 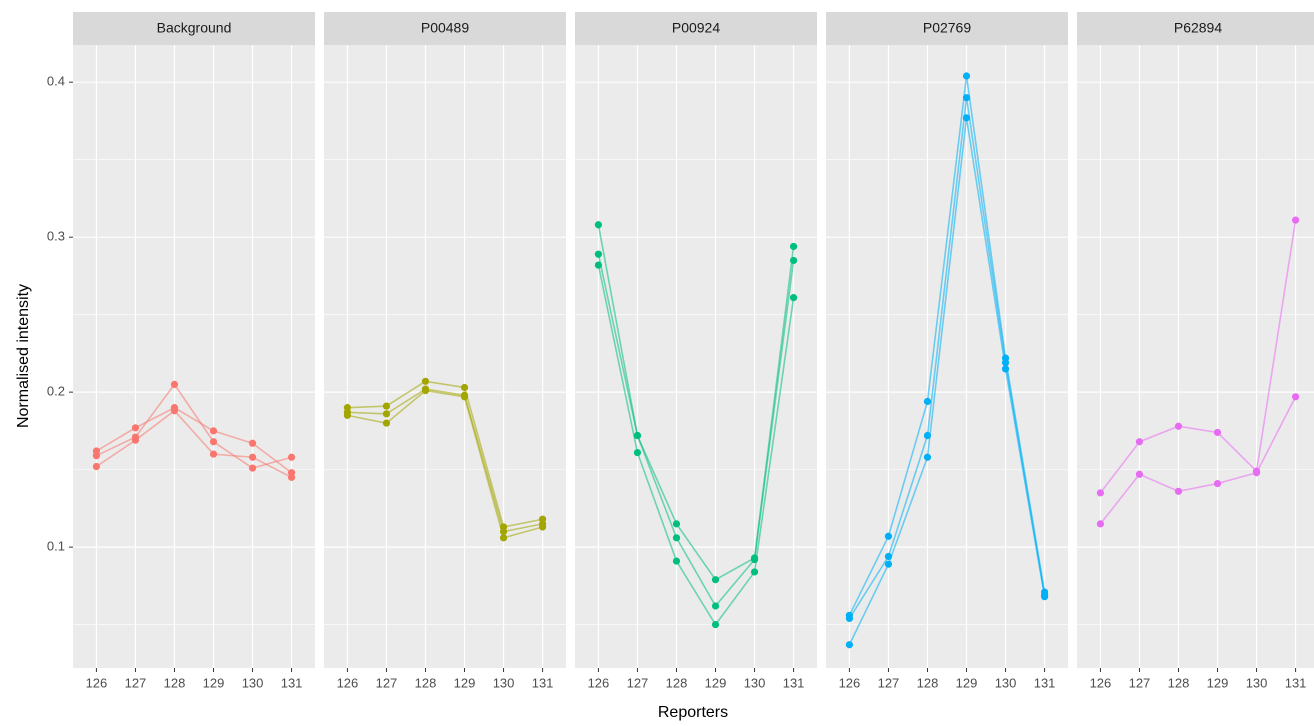 I want to click on panel-title: P62894, so click(x=1198, y=28).